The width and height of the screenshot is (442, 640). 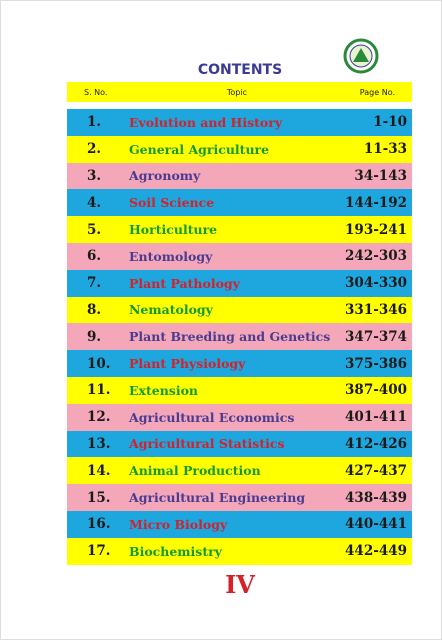 What do you see at coordinates (376, 443) in the screenshot?
I see `page-range: 412-426` at bounding box center [376, 443].